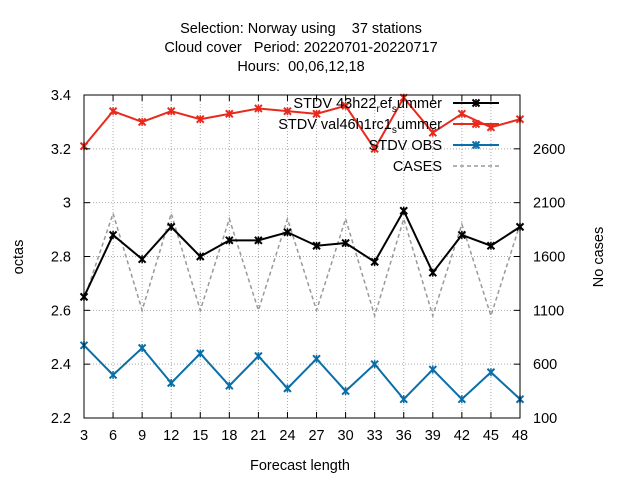 The height and width of the screenshot is (480, 640). I want to click on x-tick-label: 21, so click(258, 436).